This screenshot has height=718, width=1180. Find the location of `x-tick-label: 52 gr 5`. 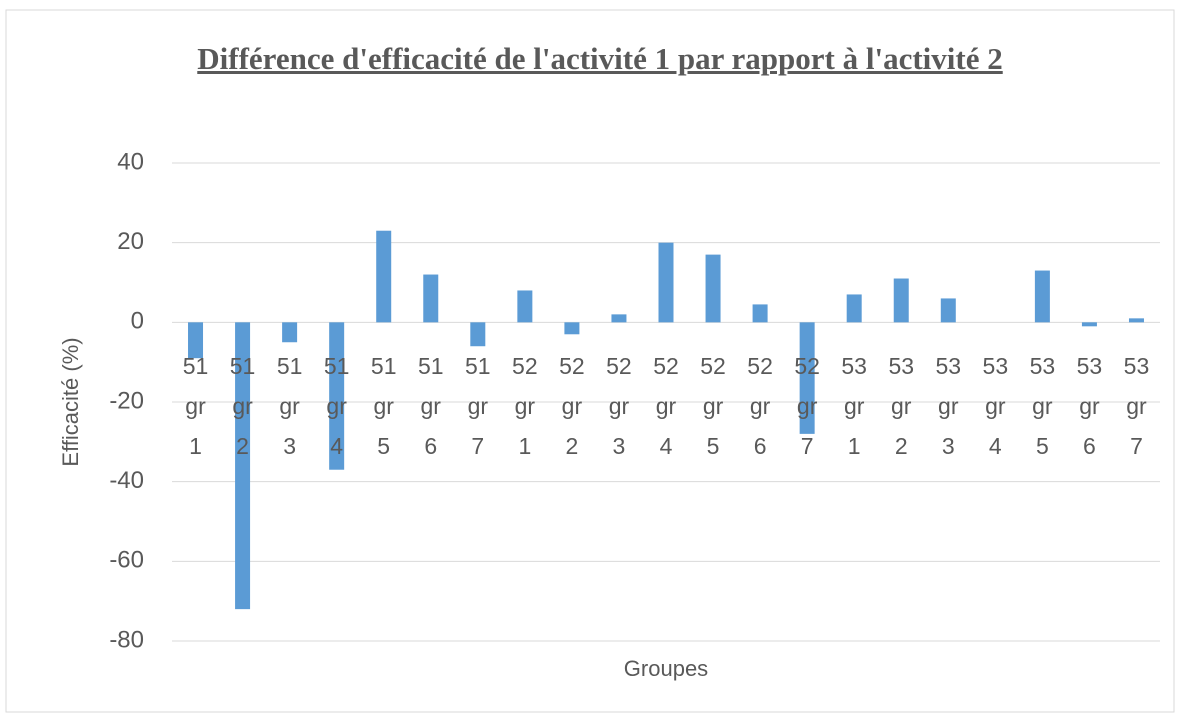

x-tick-label: 52 gr 5 is located at coordinates (713, 406).